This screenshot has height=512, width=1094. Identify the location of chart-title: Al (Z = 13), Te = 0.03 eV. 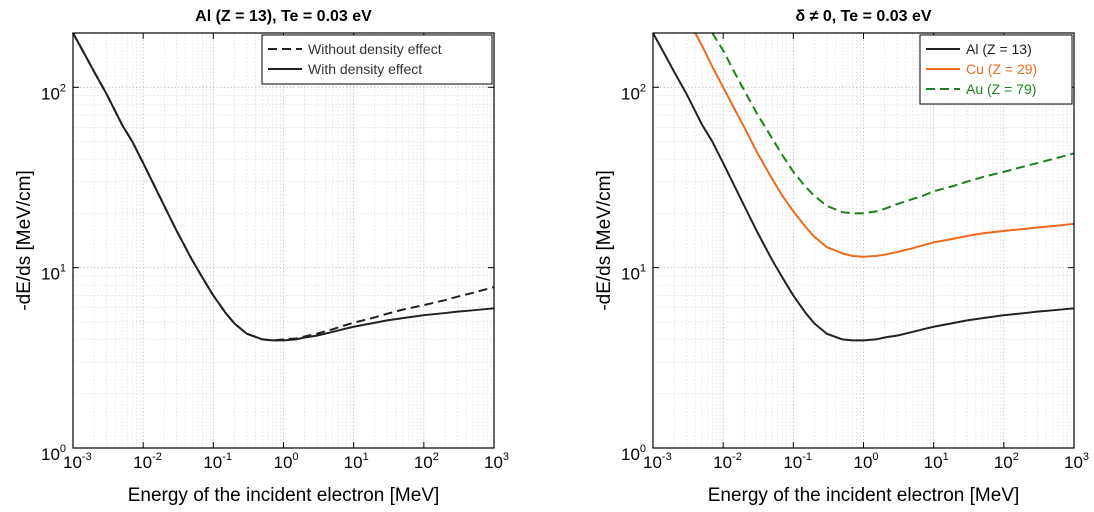
(283, 16).